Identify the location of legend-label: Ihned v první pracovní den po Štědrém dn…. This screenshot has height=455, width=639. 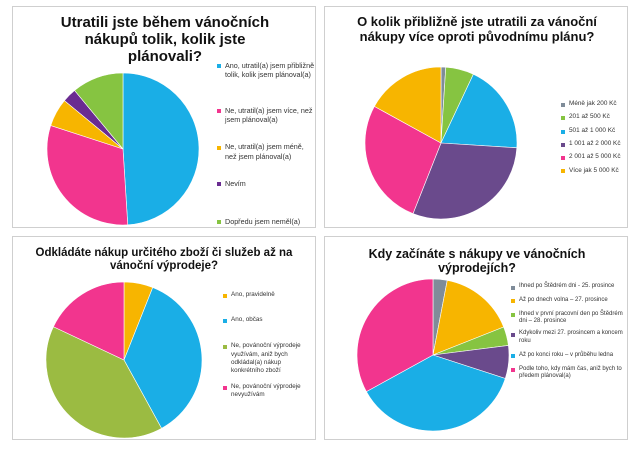
(571, 317).